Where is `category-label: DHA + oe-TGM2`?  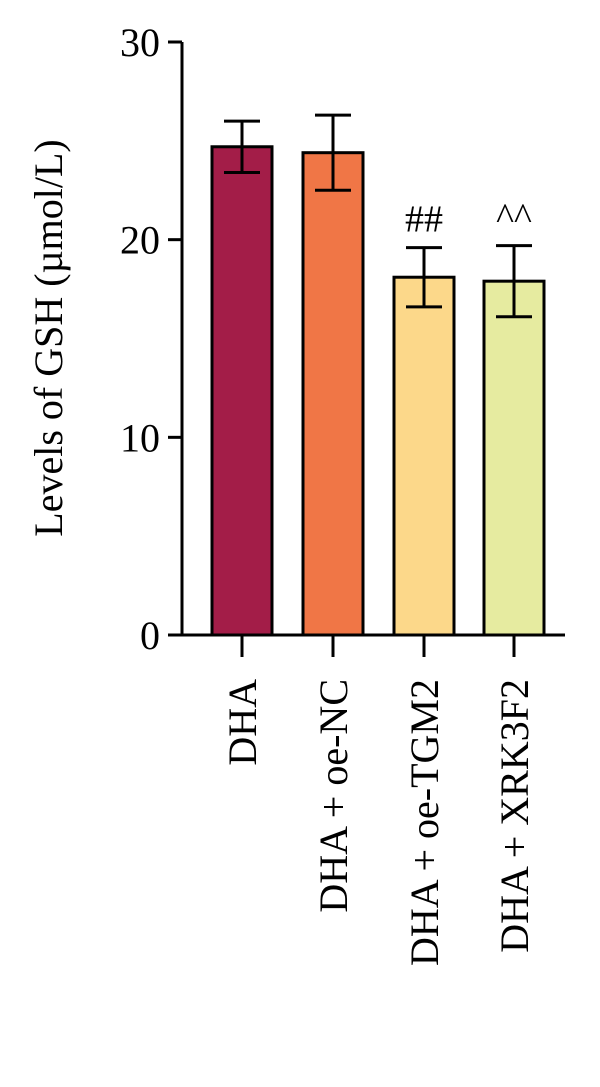 category-label: DHA + oe-TGM2 is located at coordinates (424, 822).